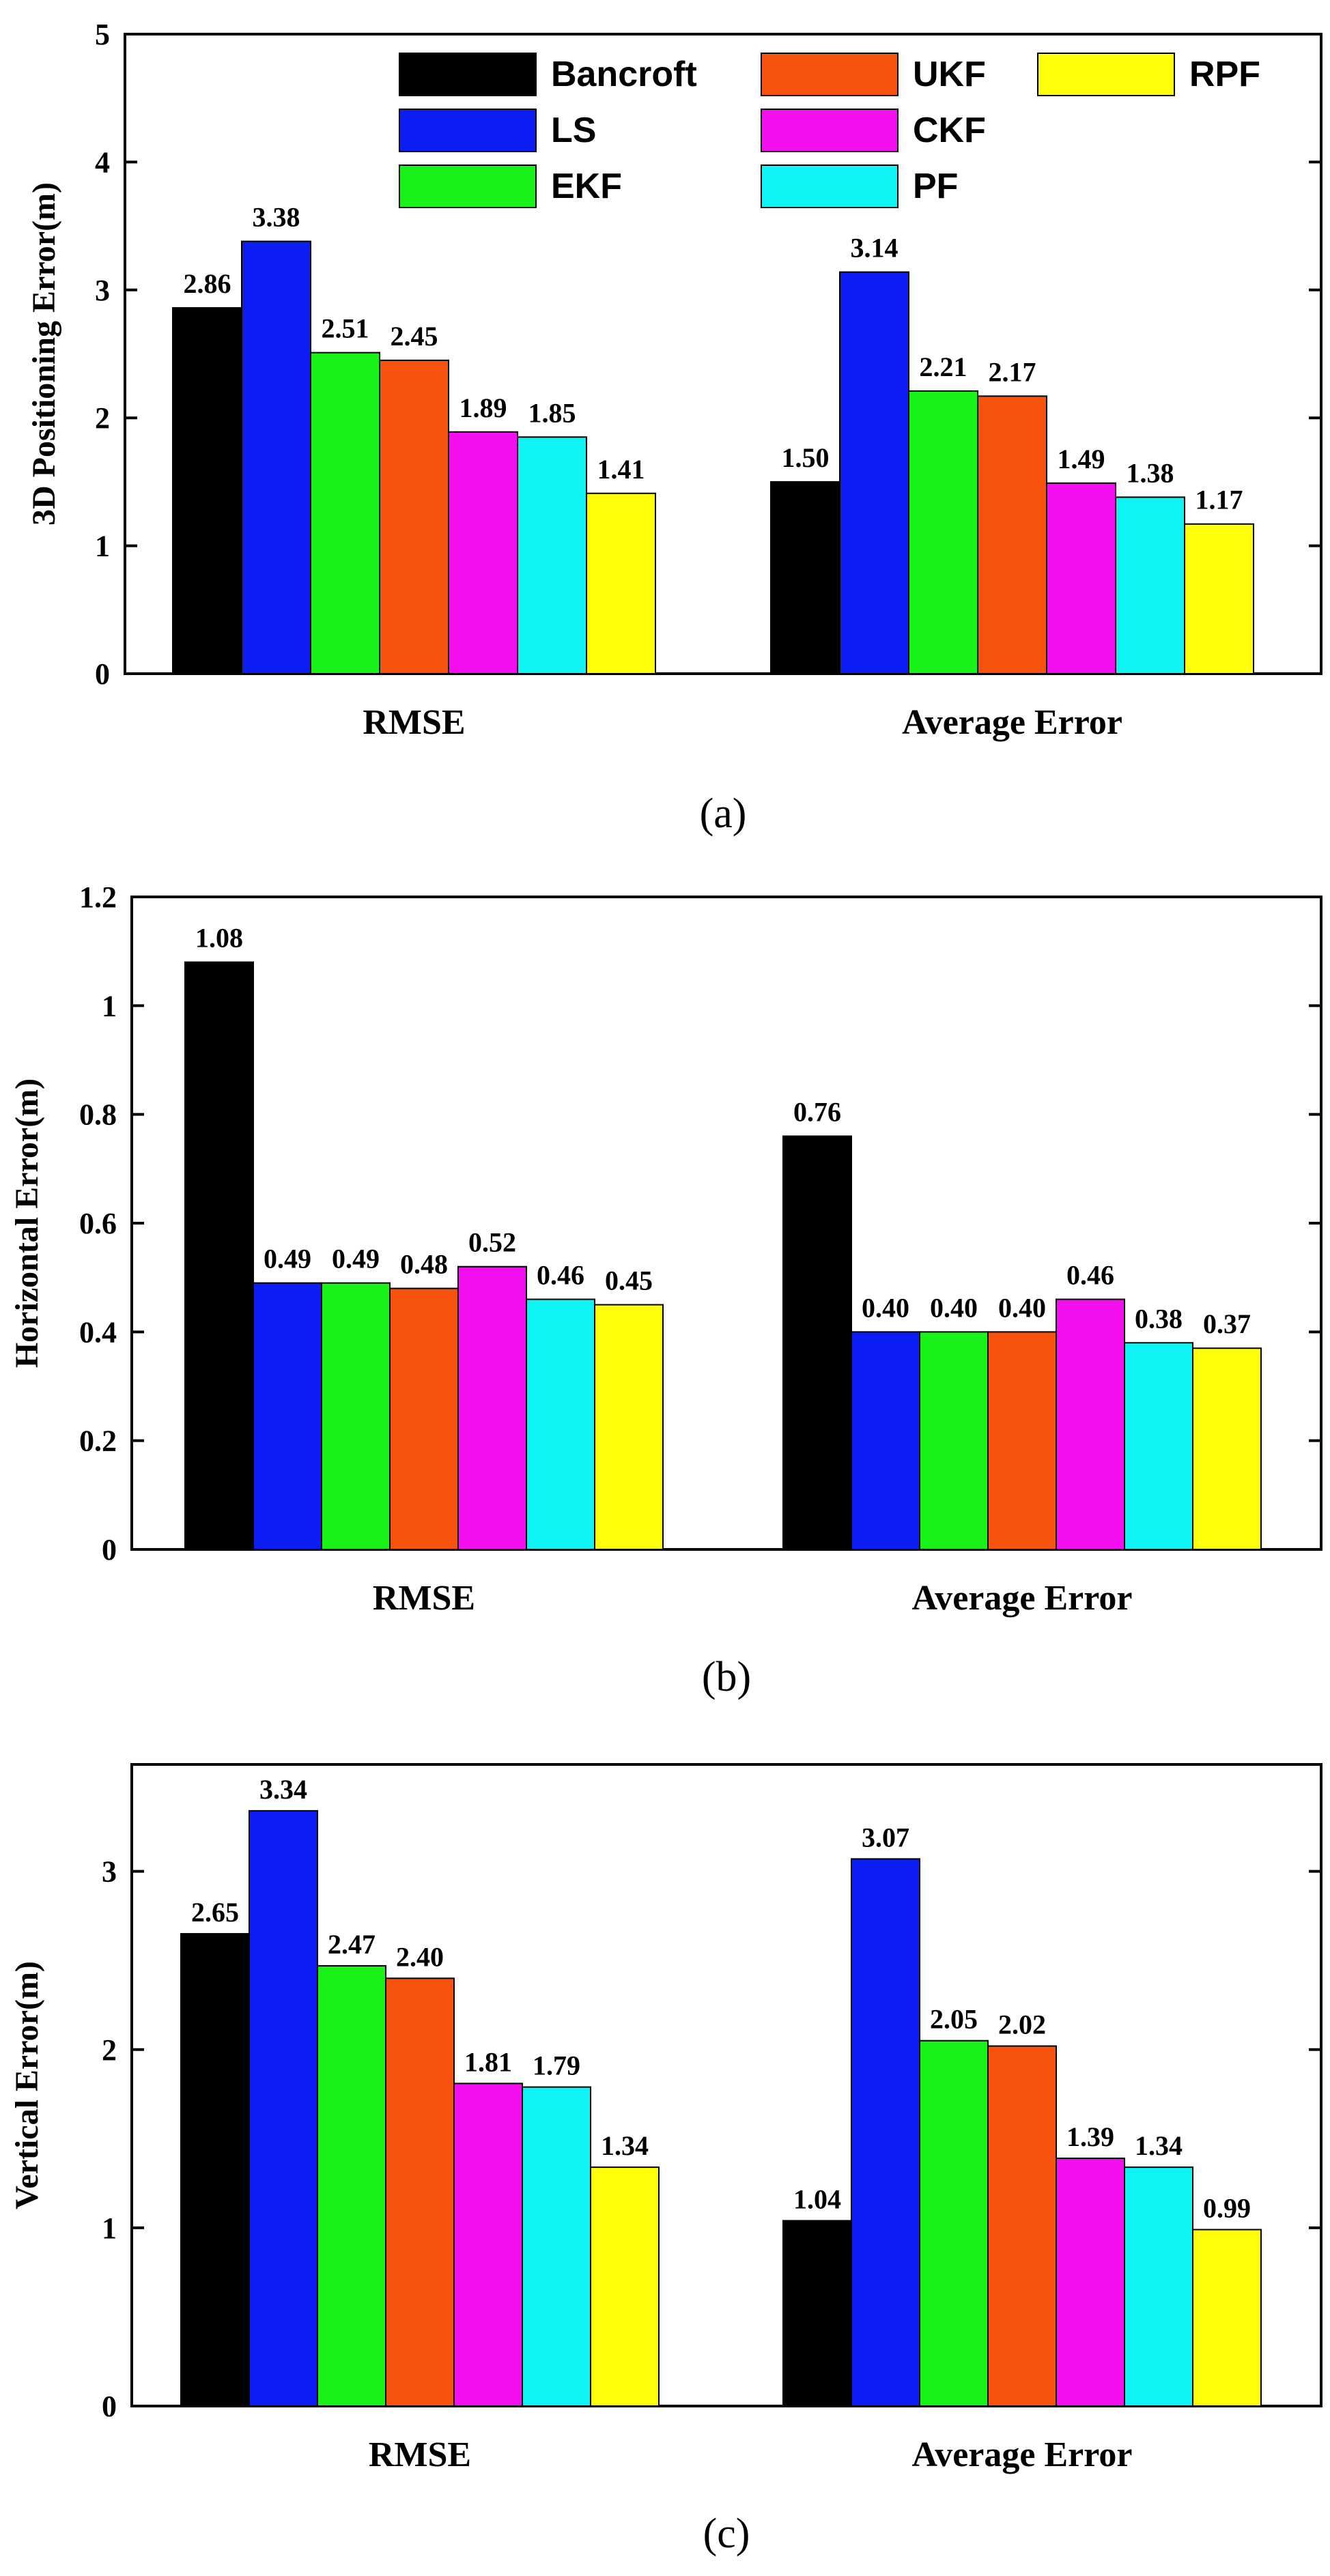 This screenshot has height=2576, width=1330. What do you see at coordinates (98, 897) in the screenshot?
I see `y-tick-label: 1.2` at bounding box center [98, 897].